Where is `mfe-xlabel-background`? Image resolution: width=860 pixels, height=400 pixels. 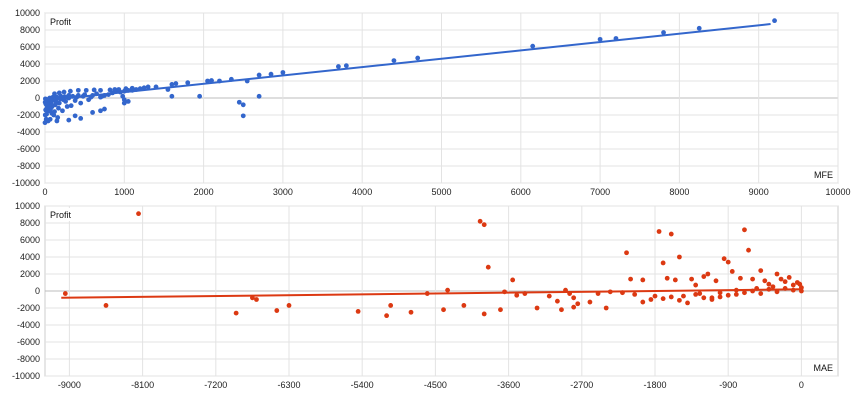
mfe-xlabel-background is located at coordinates (822, 174).